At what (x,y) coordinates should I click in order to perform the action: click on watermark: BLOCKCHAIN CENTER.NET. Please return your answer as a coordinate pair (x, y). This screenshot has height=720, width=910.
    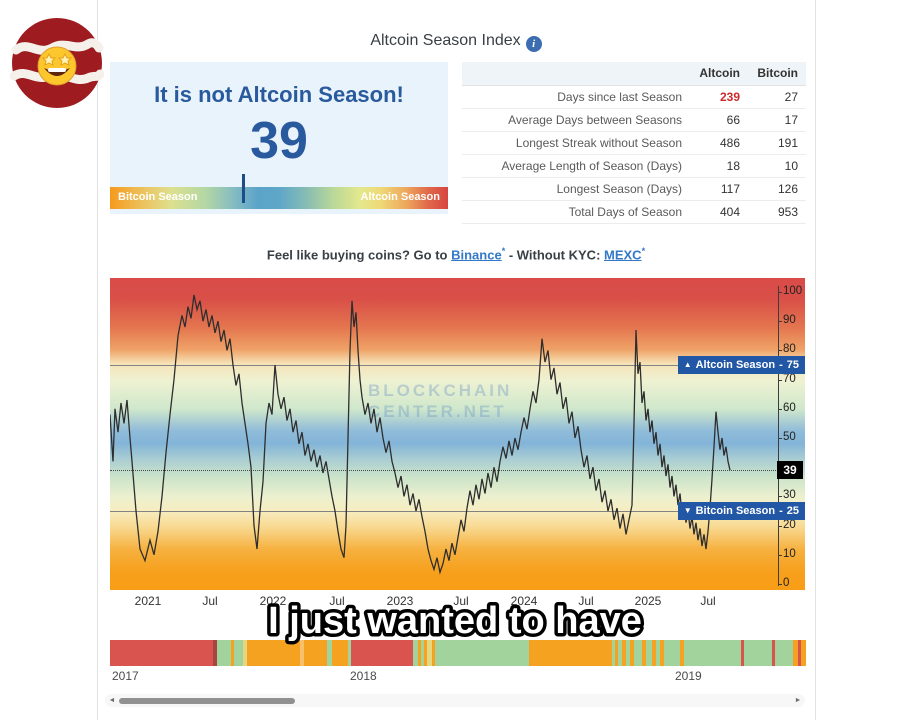
    Looking at the image, I should click on (440, 401).